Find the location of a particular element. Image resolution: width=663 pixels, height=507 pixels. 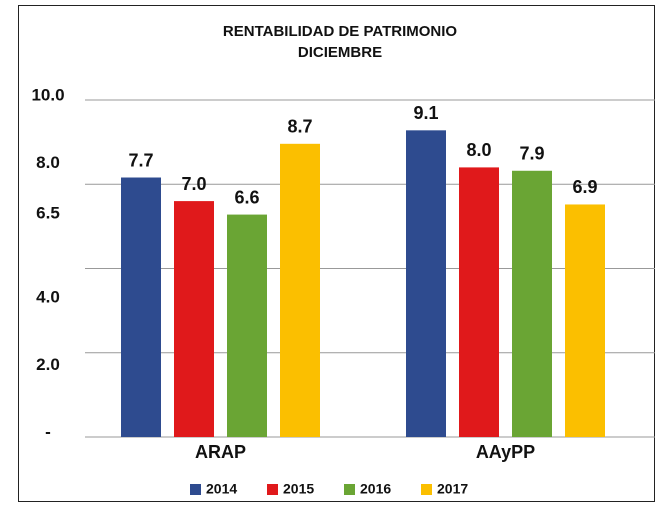

value-label: 6.6 is located at coordinates (246, 197).